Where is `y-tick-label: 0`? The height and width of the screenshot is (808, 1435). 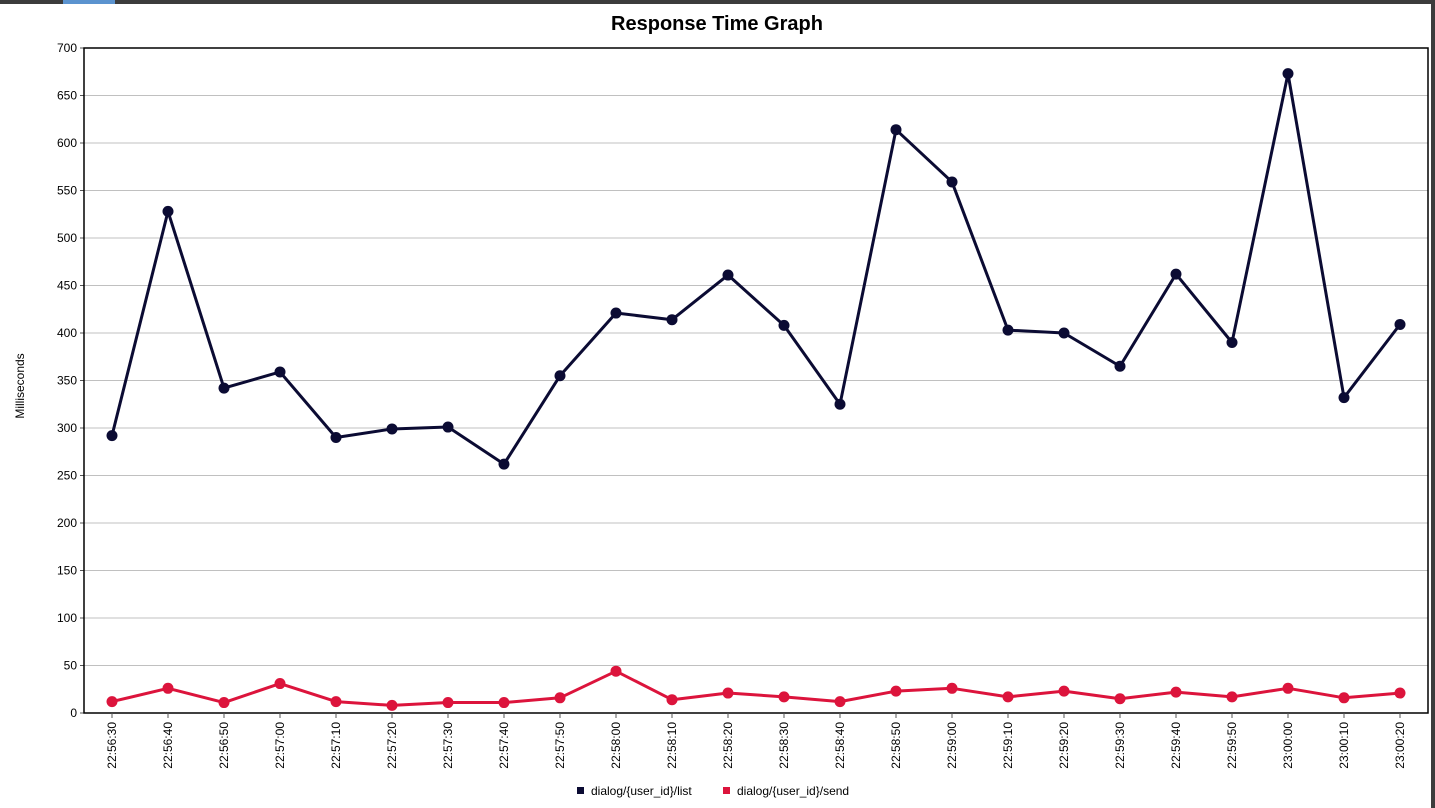 y-tick-label: 0 is located at coordinates (73, 713).